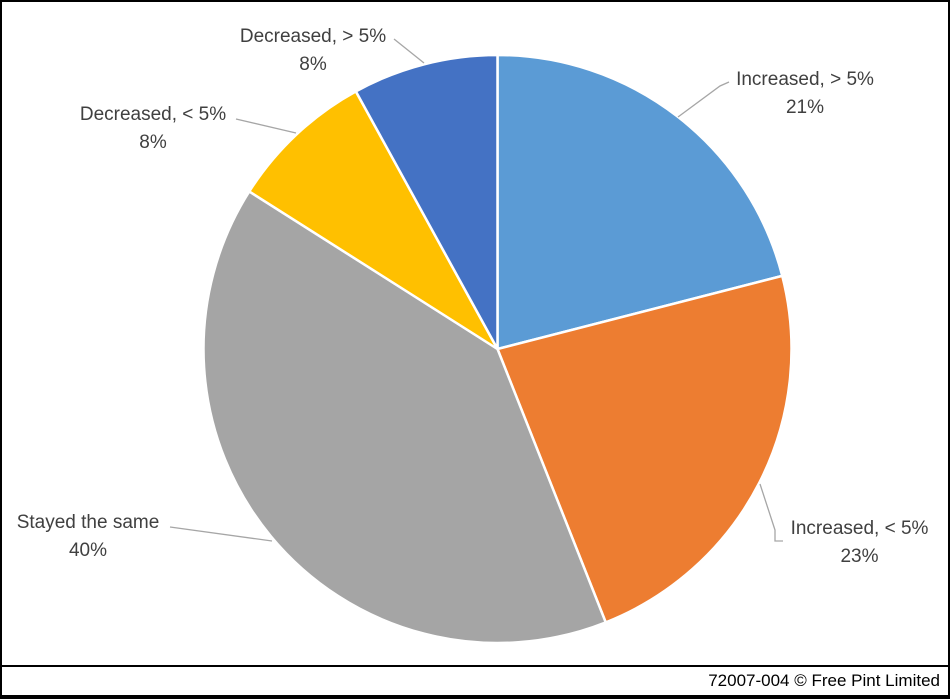 This screenshot has width=950, height=699. What do you see at coordinates (88, 537) in the screenshot?
I see `pie-label-stayed-same: Stayed the same 40%` at bounding box center [88, 537].